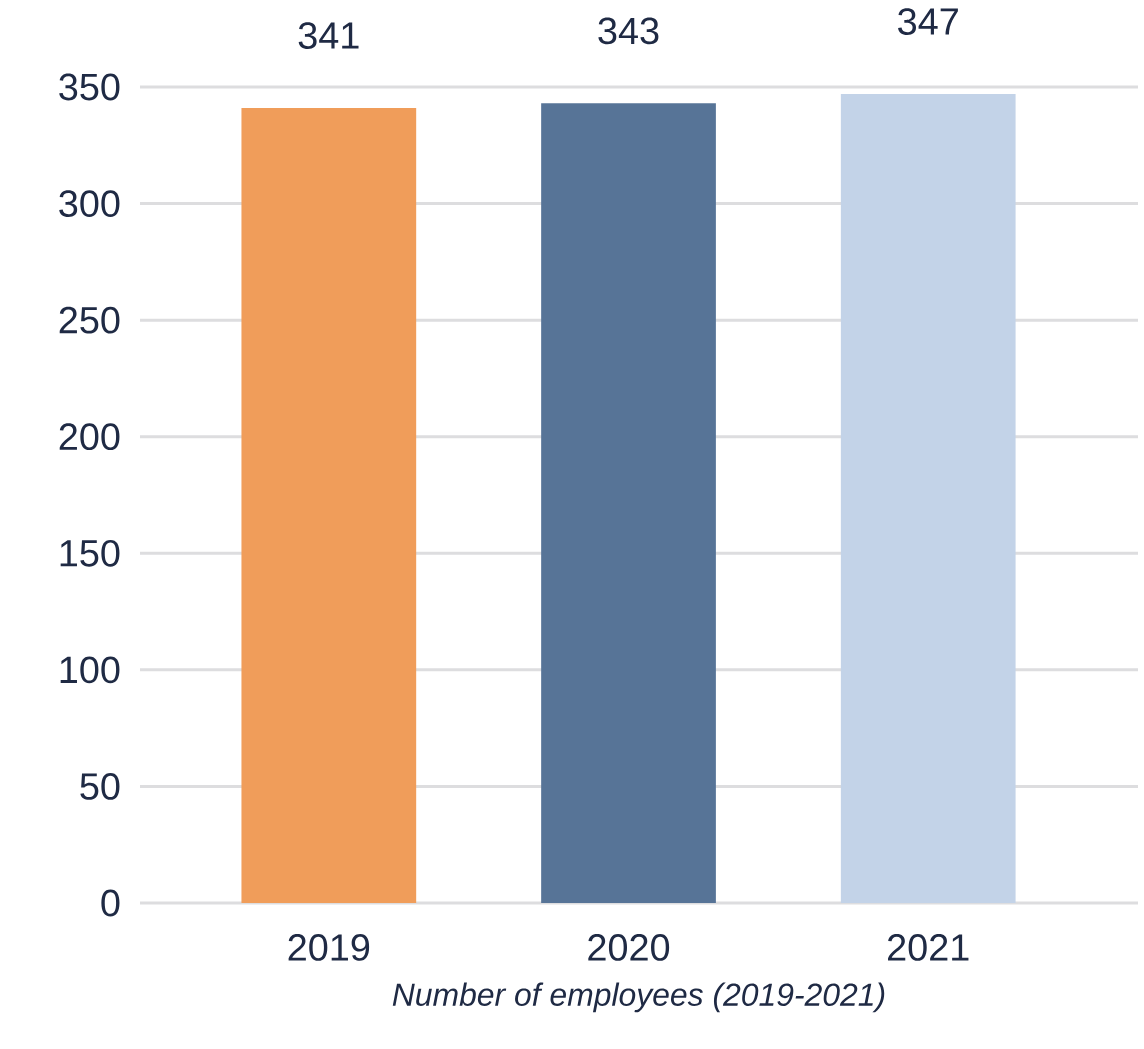 This screenshot has width=1144, height=1049. I want to click on data-label: 341, so click(328, 35).